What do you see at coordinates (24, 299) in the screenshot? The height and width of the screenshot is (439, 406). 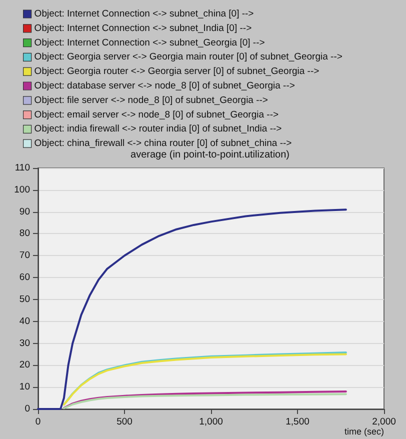 I see `y-tick-label: 50` at bounding box center [24, 299].